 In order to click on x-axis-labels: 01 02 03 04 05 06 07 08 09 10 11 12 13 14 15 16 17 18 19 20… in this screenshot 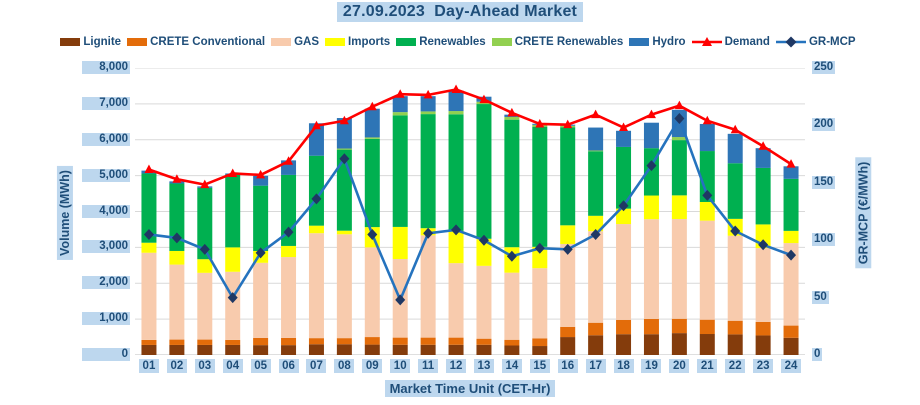, I will do `click(470, 366)`.